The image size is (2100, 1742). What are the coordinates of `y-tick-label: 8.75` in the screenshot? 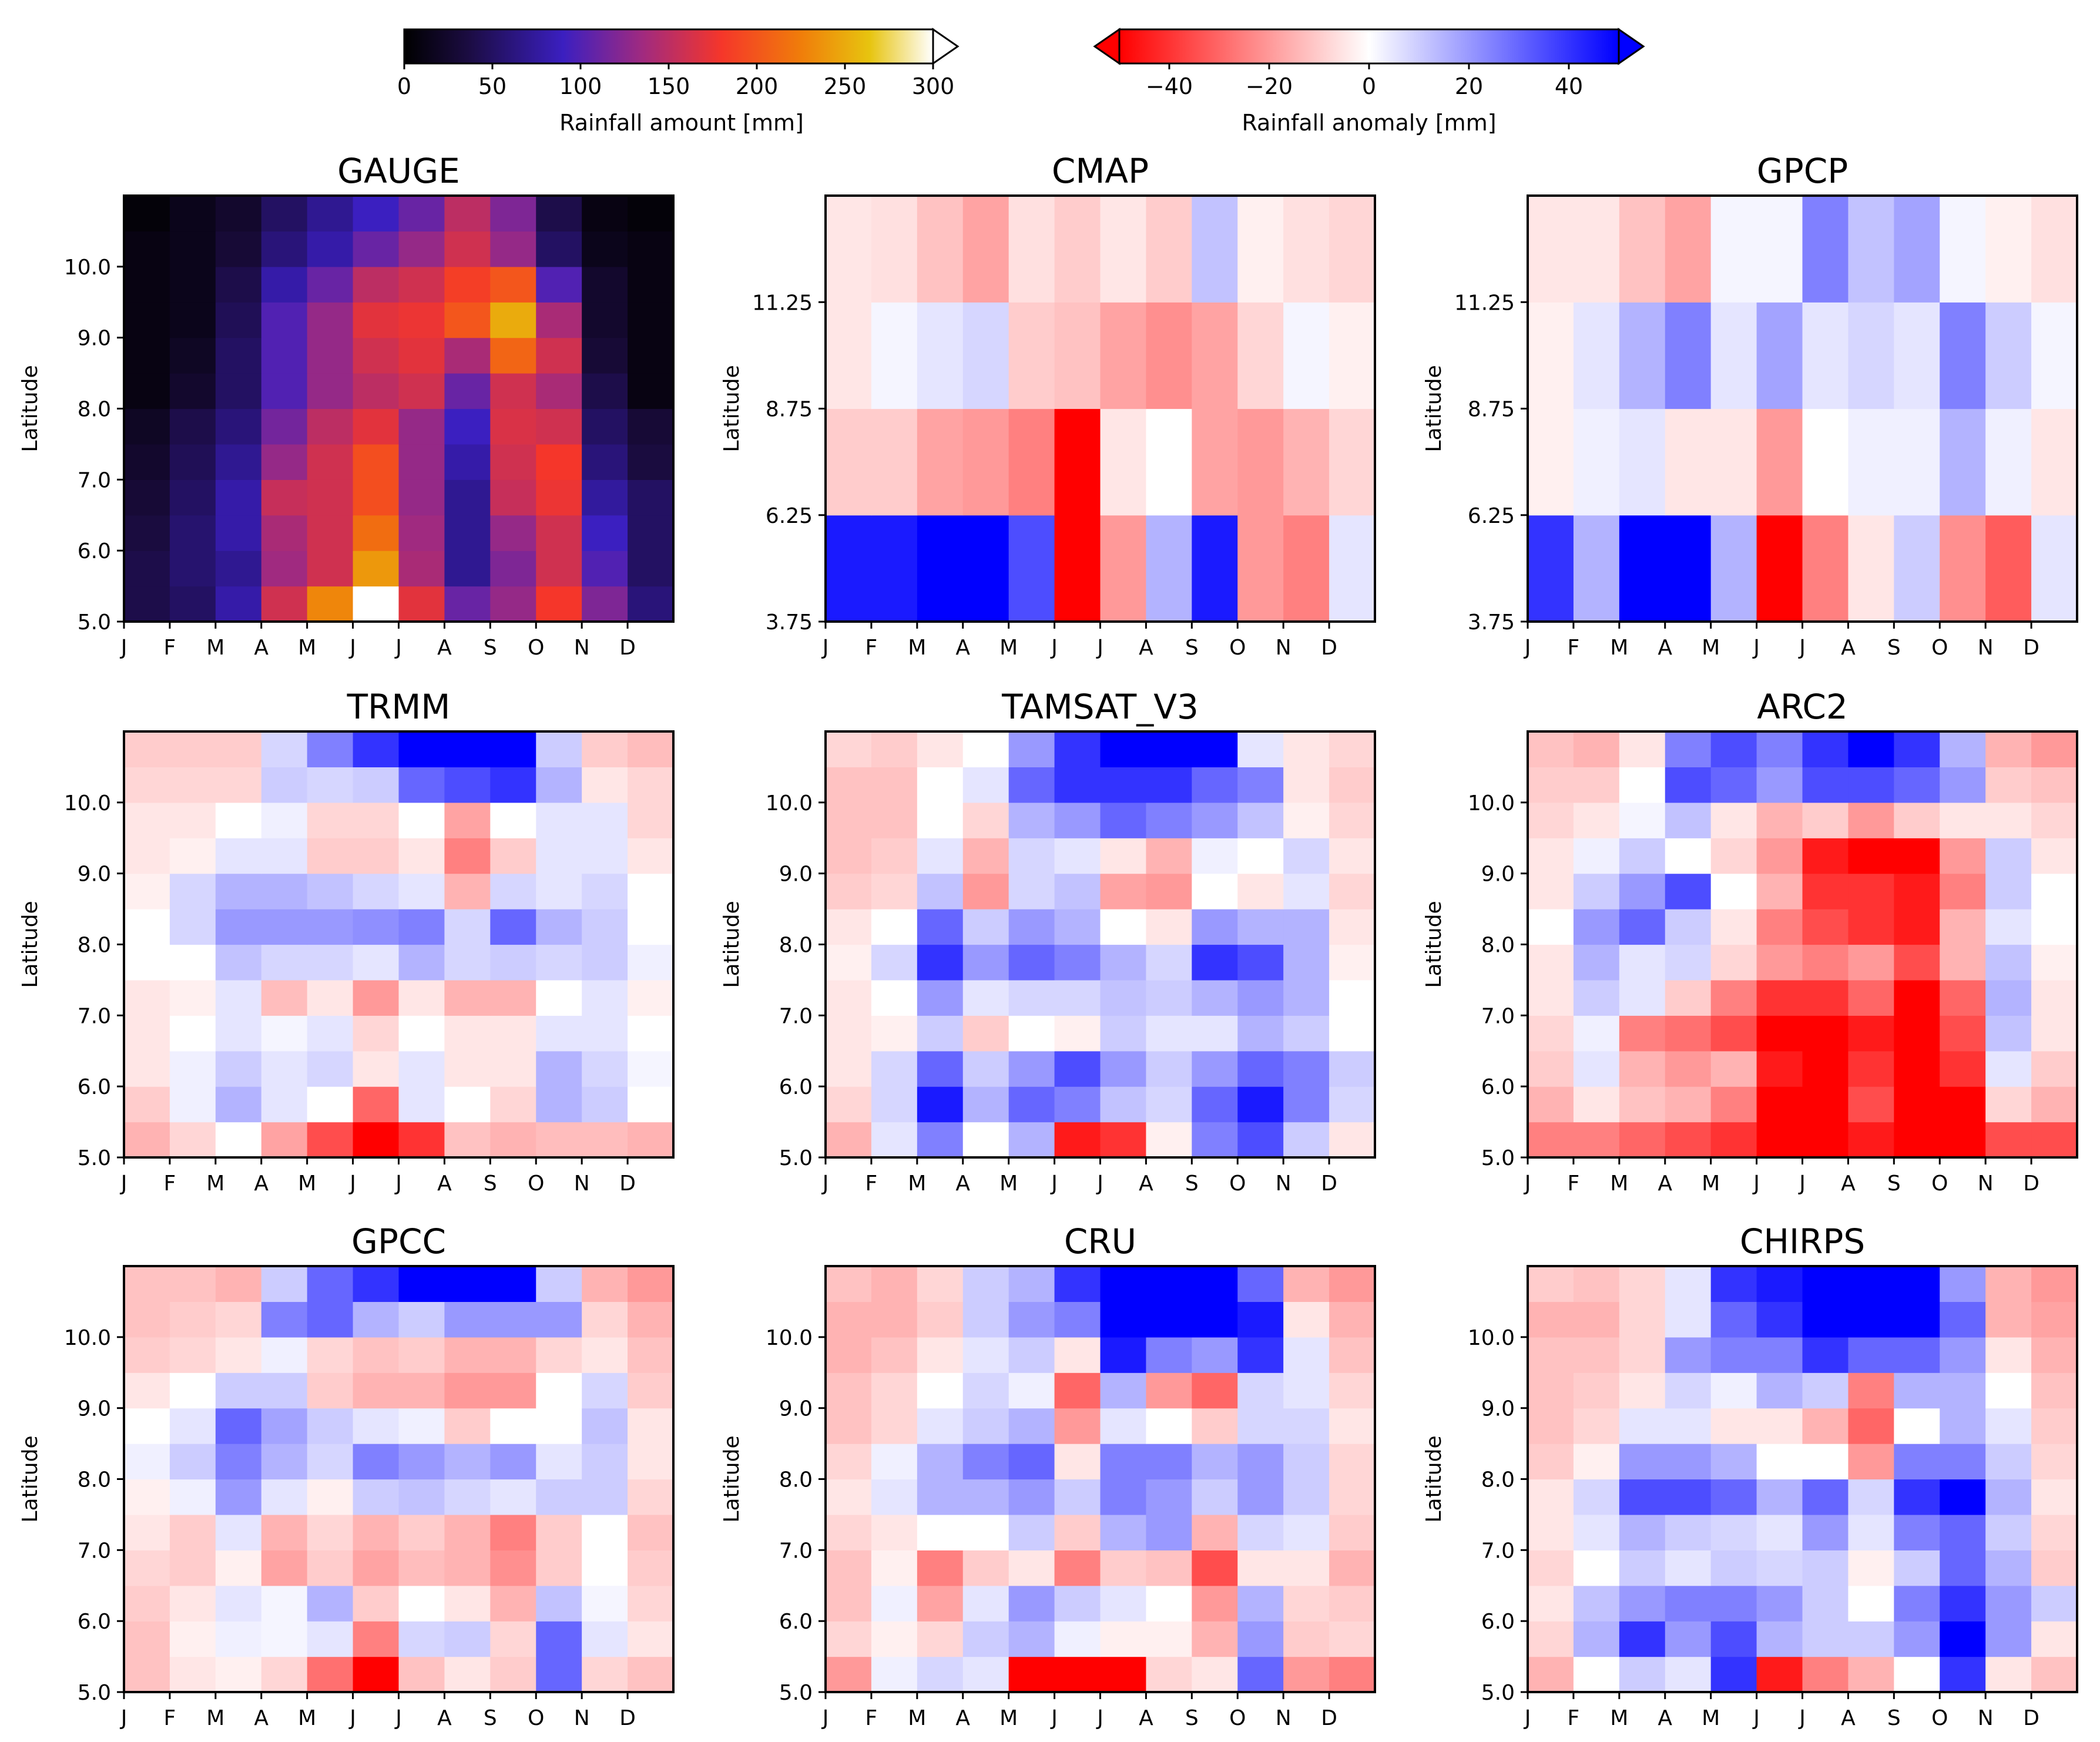 It's located at (1491, 410).